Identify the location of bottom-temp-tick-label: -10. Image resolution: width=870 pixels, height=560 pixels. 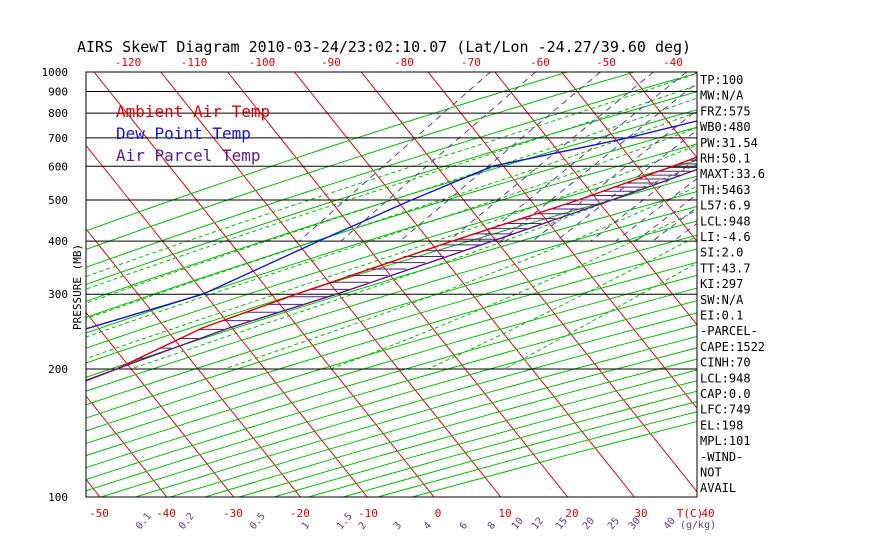
(368, 513).